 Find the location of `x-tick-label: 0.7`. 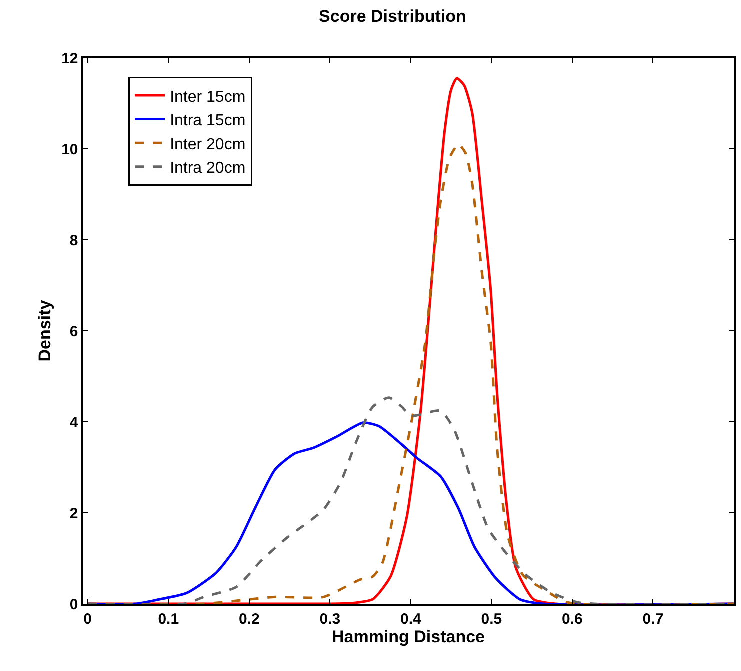

x-tick-label: 0.7 is located at coordinates (653, 619).